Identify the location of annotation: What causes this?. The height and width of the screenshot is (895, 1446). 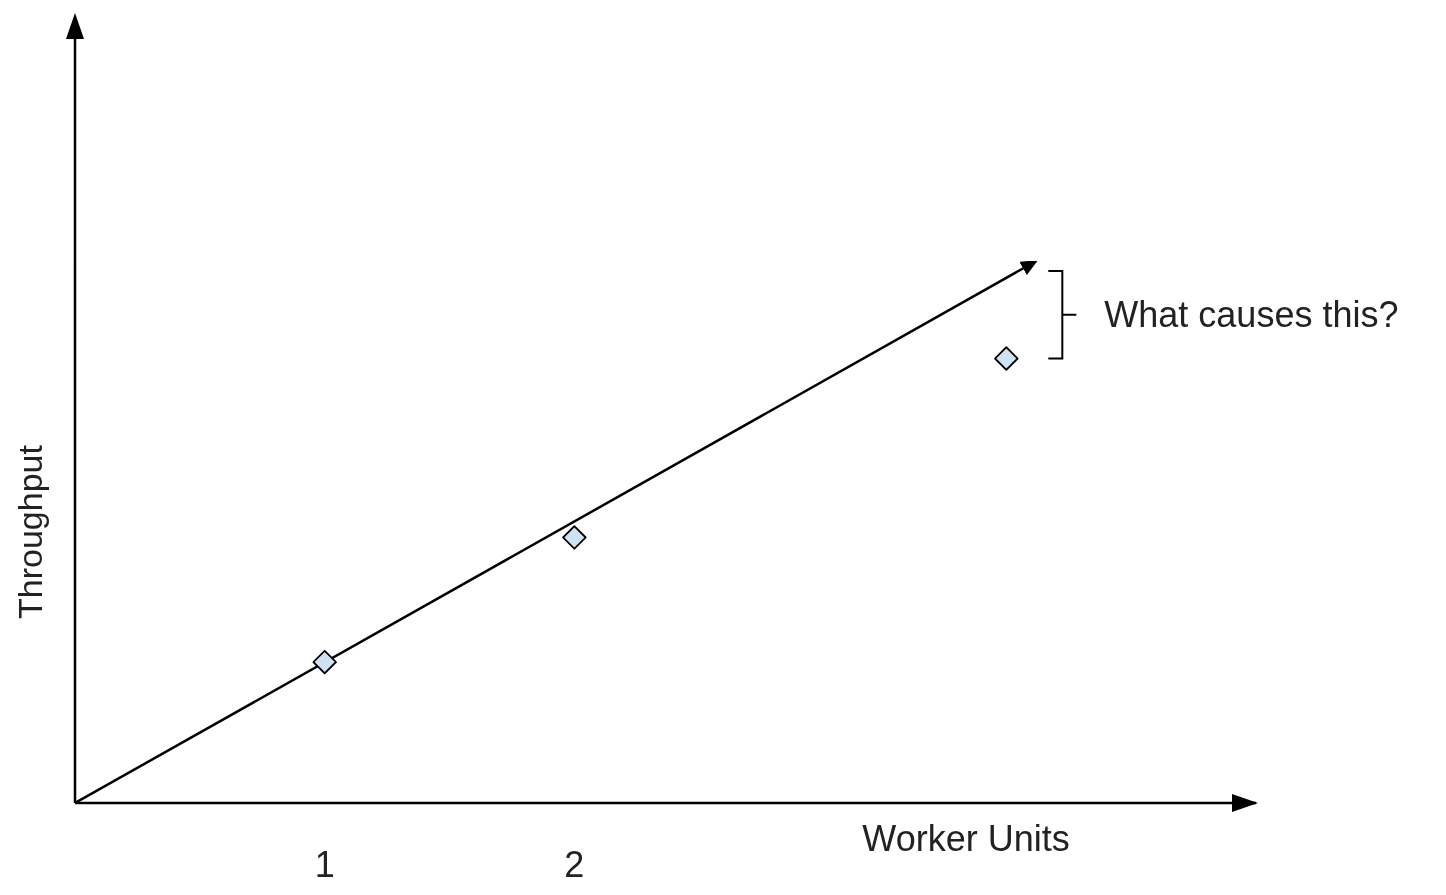
(1251, 314).